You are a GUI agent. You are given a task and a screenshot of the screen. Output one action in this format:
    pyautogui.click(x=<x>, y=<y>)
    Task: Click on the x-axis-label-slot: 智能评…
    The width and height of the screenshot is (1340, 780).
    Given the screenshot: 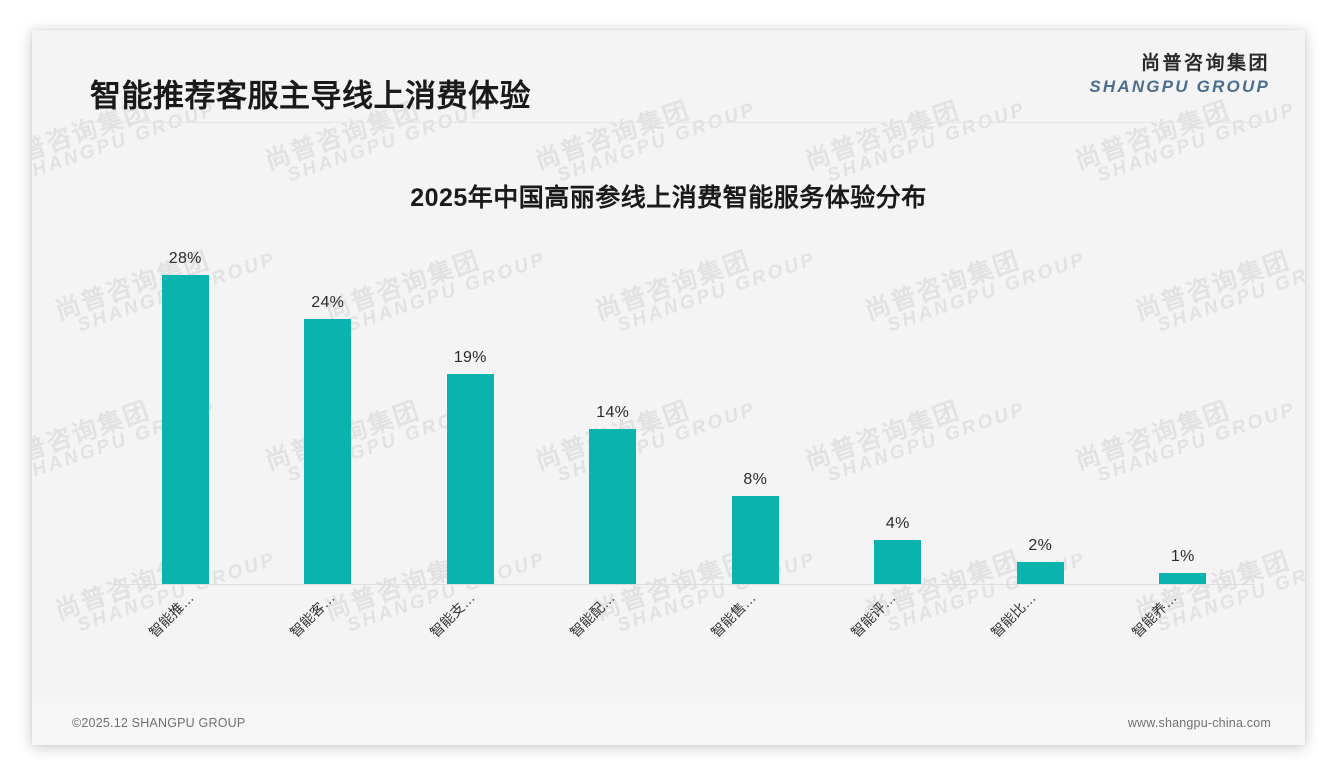 What is the action you would take?
    pyautogui.click(x=886, y=621)
    